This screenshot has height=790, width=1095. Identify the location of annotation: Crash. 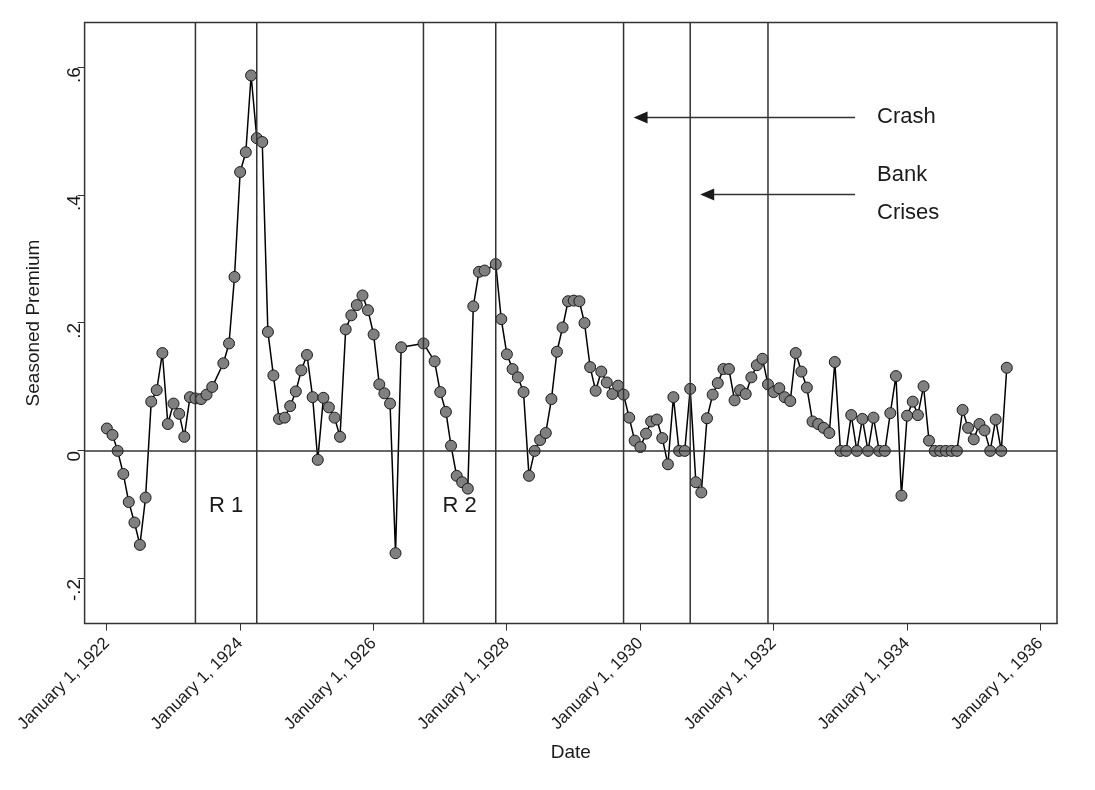
(906, 116).